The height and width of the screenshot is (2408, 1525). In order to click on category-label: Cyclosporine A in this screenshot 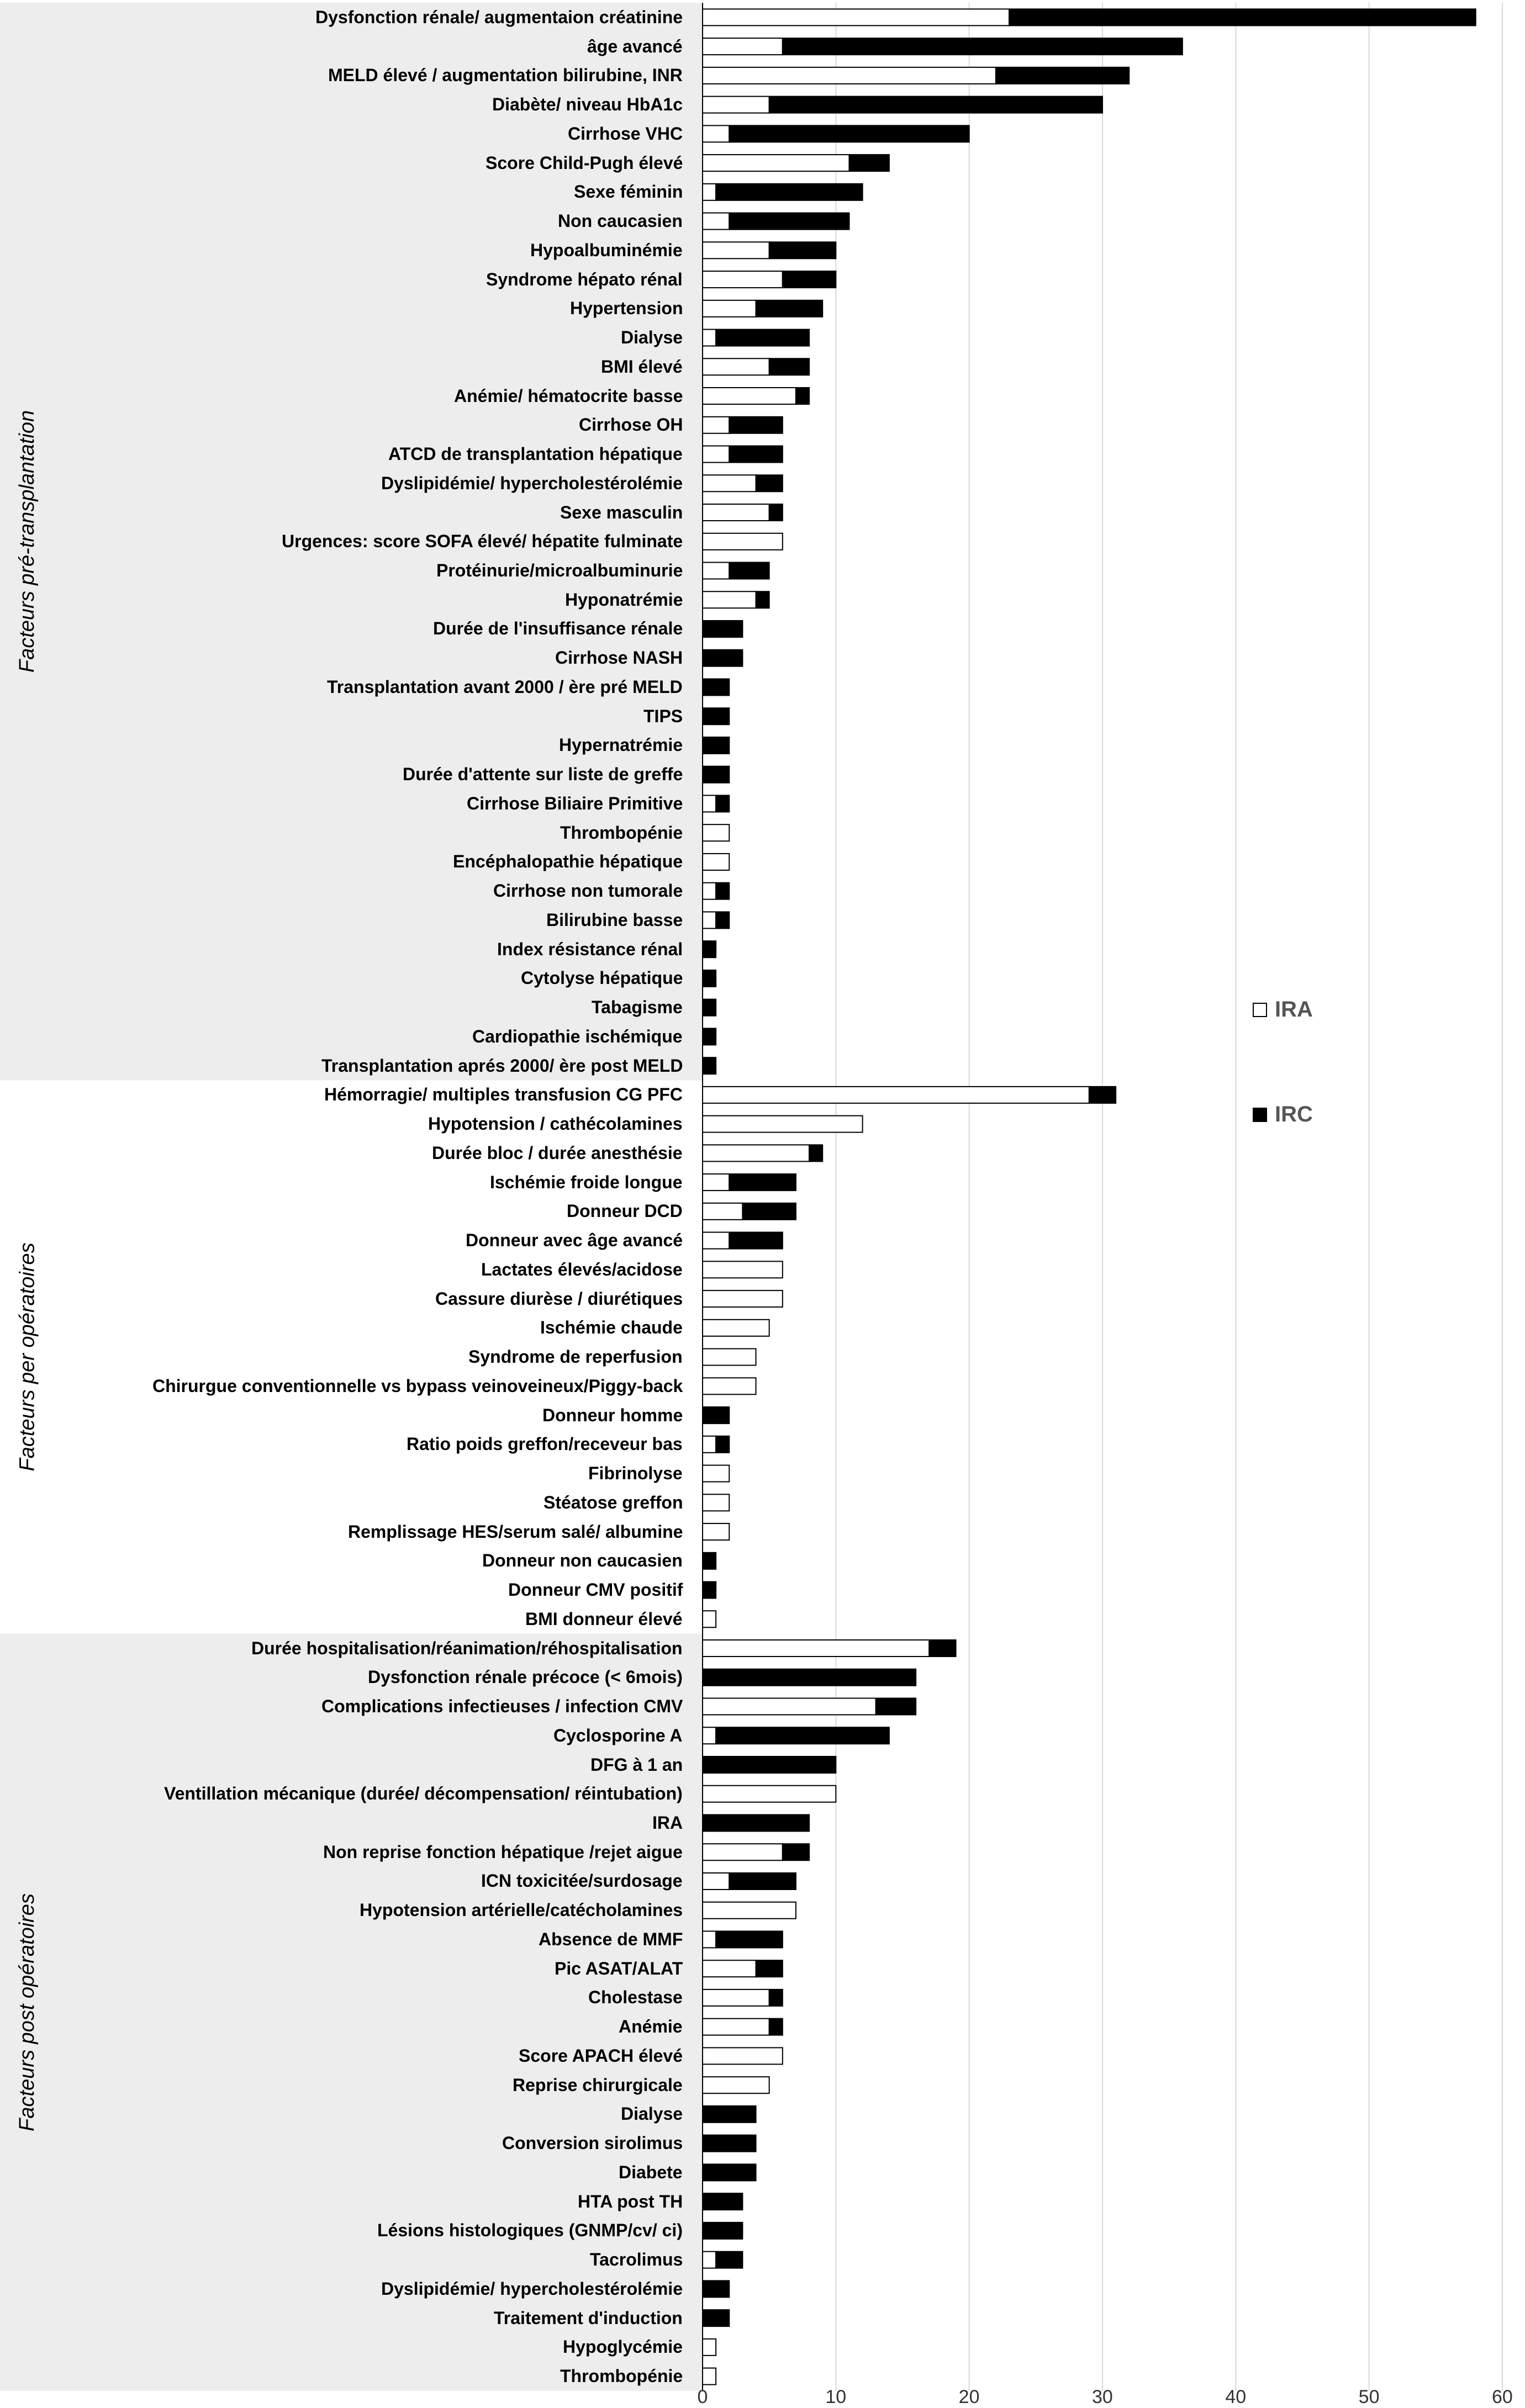, I will do `click(618, 1735)`.